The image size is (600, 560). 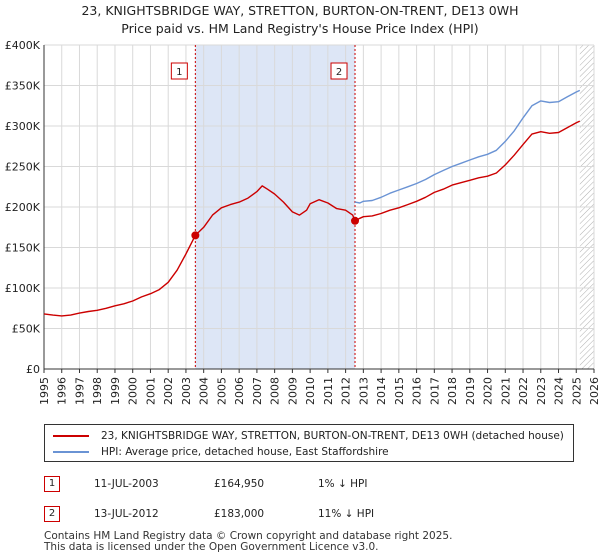 What do you see at coordinates (257, 391) in the screenshot?
I see `x-tick-label: 2007` at bounding box center [257, 391].